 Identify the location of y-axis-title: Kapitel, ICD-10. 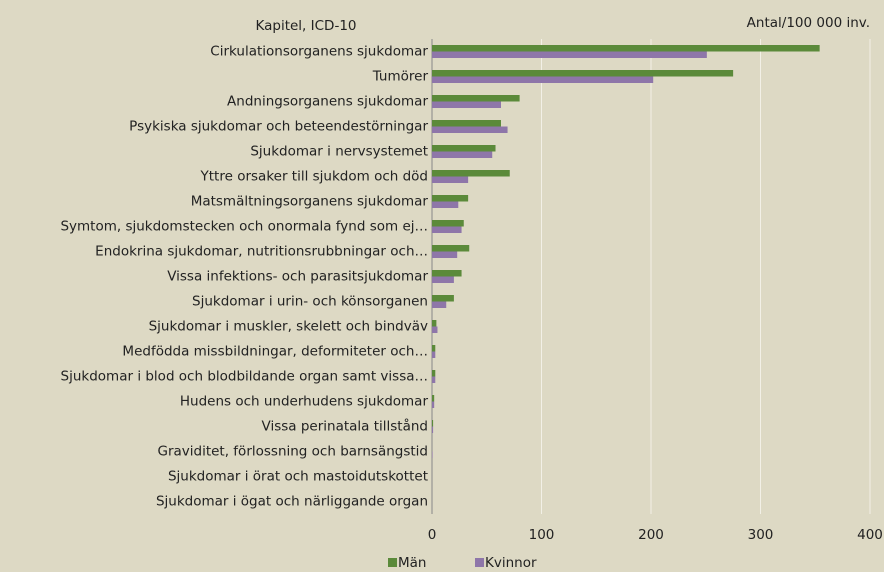
(306, 26).